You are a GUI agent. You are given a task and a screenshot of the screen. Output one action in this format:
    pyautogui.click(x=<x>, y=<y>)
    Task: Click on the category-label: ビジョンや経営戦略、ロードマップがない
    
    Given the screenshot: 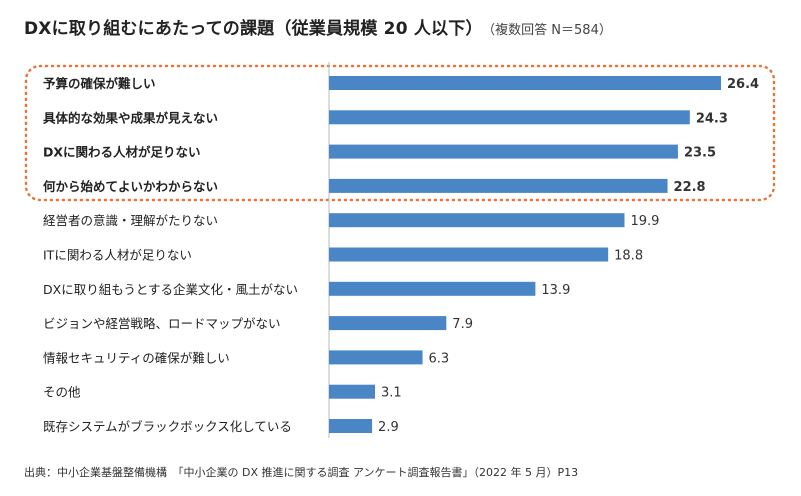 What is the action you would take?
    pyautogui.click(x=162, y=323)
    